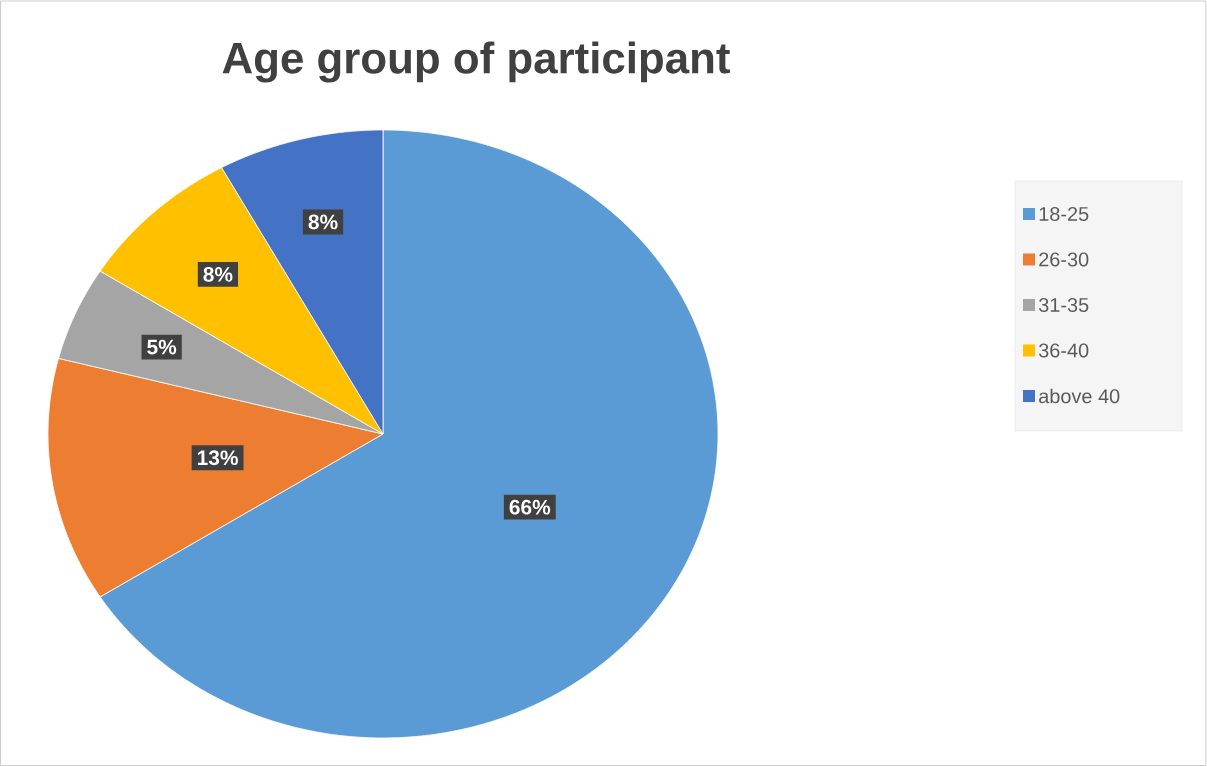 The width and height of the screenshot is (1207, 766). What do you see at coordinates (476, 62) in the screenshot?
I see `chart-title: Age group of participant` at bounding box center [476, 62].